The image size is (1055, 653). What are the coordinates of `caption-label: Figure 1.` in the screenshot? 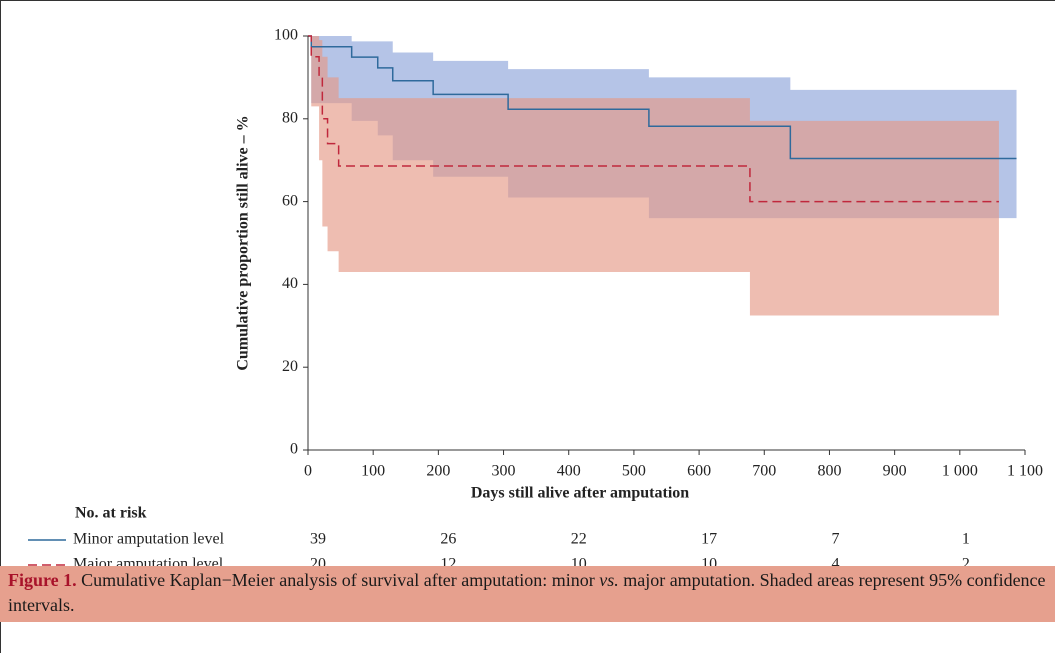 It's located at (42, 580).